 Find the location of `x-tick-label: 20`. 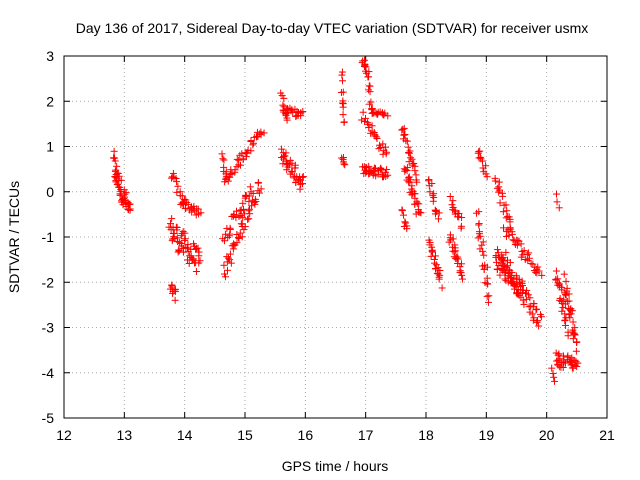

x-tick-label: 20 is located at coordinates (547, 435).